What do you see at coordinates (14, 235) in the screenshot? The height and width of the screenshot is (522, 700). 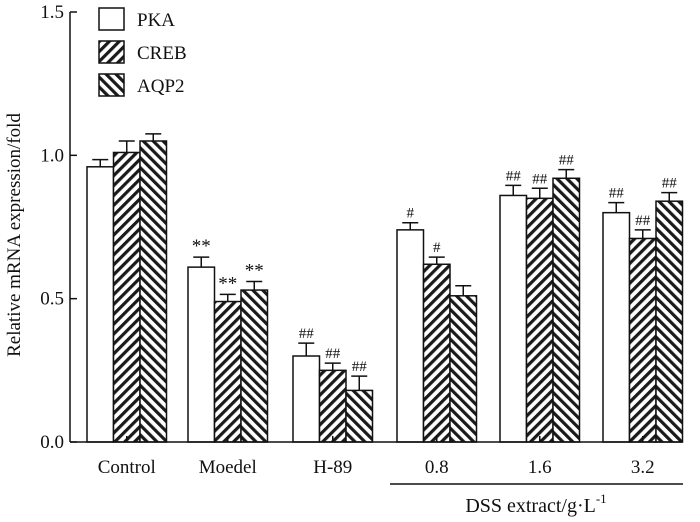 I see `y-axis-label: Relative mRNA expression/fold` at bounding box center [14, 235].